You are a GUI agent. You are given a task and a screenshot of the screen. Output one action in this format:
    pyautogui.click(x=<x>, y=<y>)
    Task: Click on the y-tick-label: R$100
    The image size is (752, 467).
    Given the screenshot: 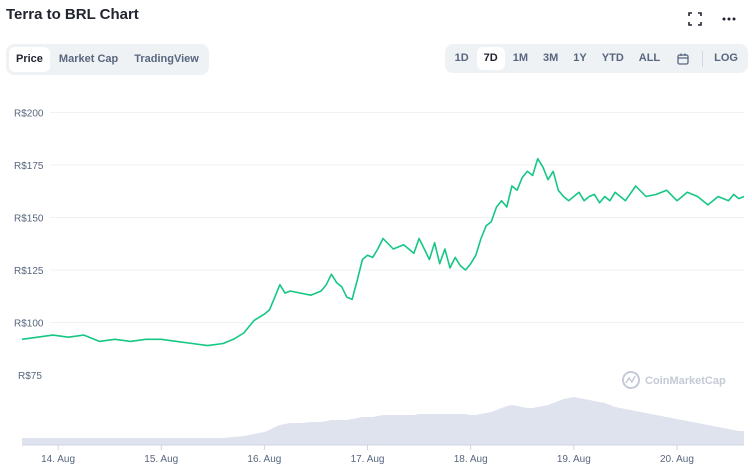 What is the action you would take?
    pyautogui.click(x=29, y=324)
    